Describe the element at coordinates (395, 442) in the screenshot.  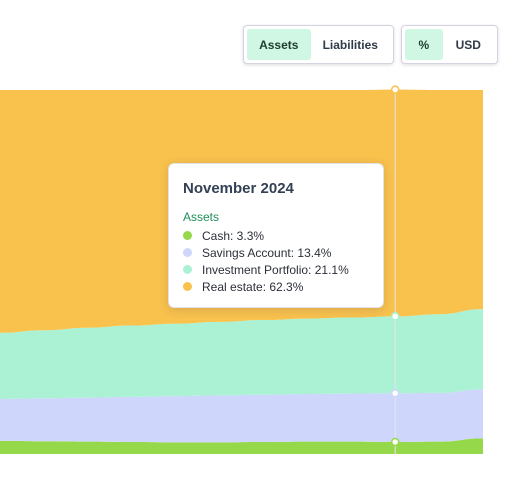
I see `cash-hover-point` at that location.